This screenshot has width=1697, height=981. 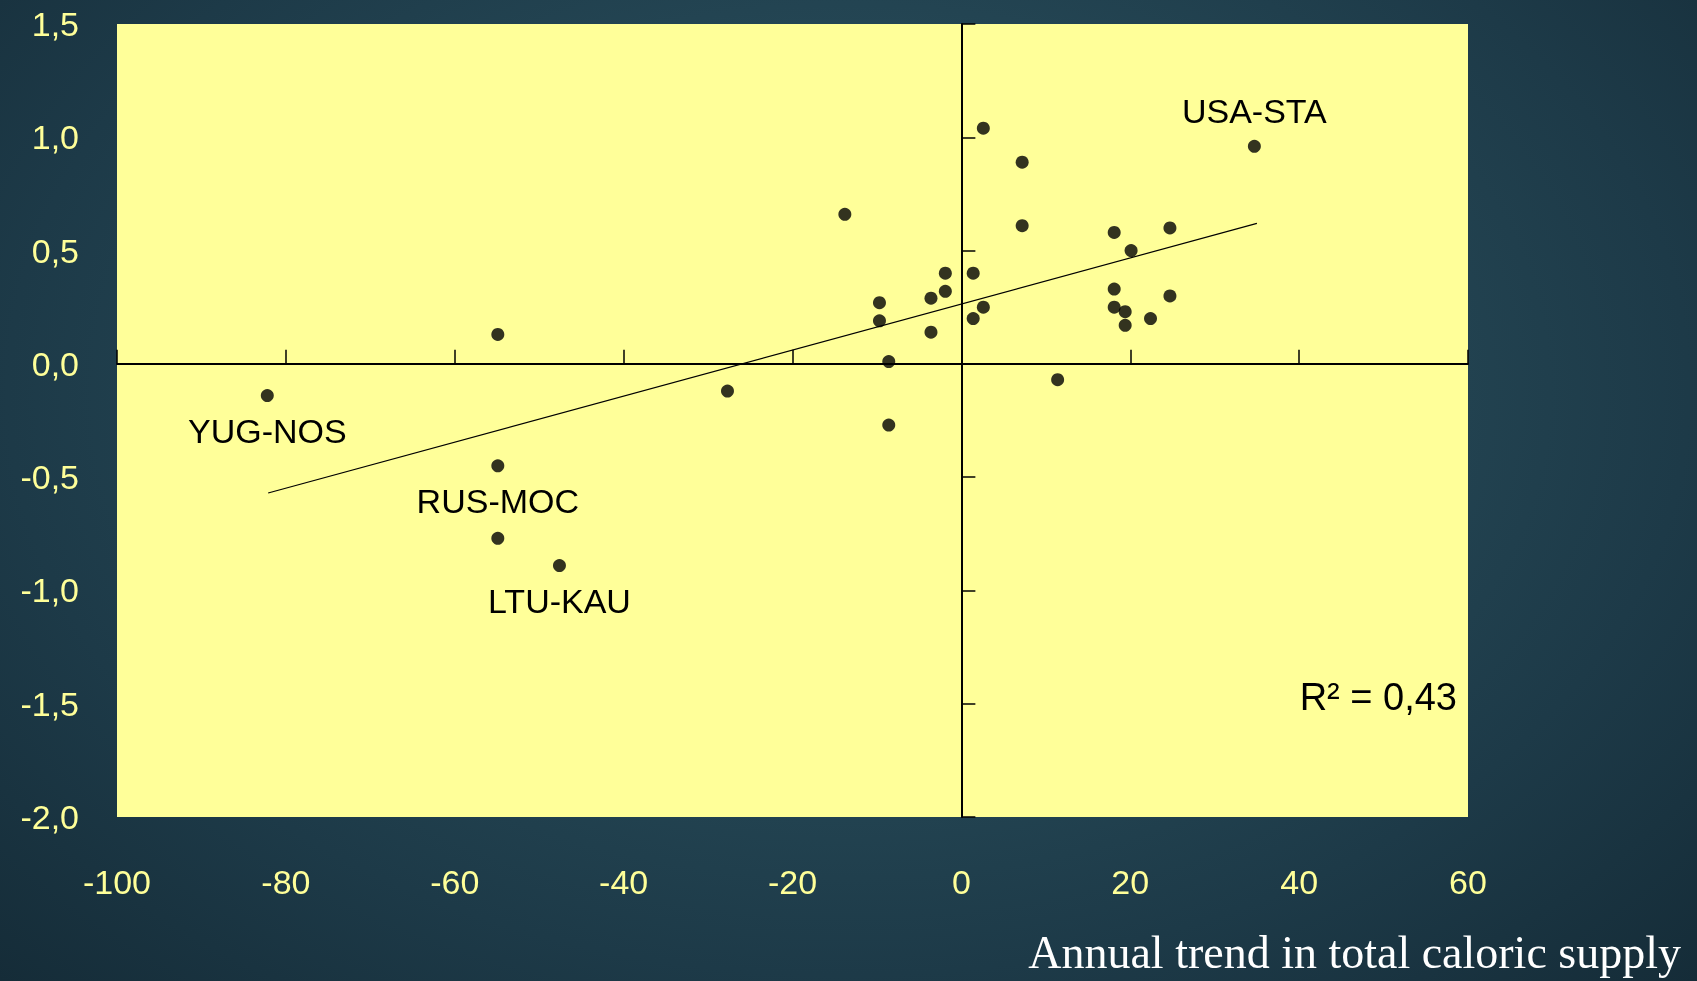 What do you see at coordinates (286, 882) in the screenshot?
I see `x-tick-label: -80` at bounding box center [286, 882].